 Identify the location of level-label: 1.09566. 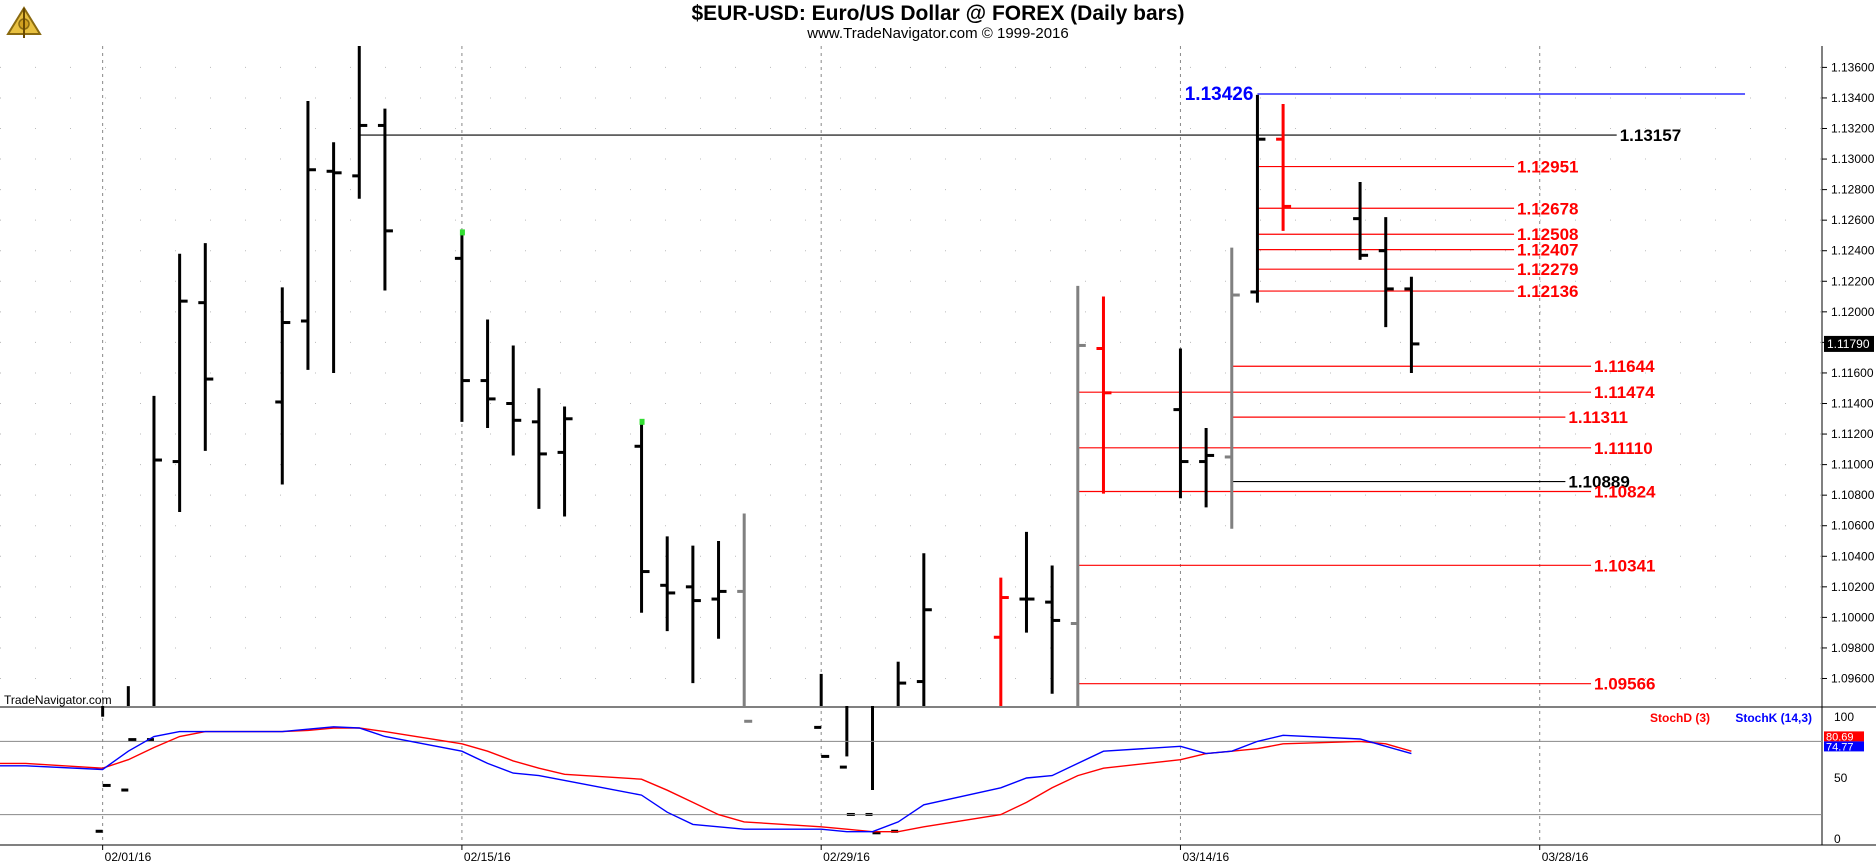
(1624, 684).